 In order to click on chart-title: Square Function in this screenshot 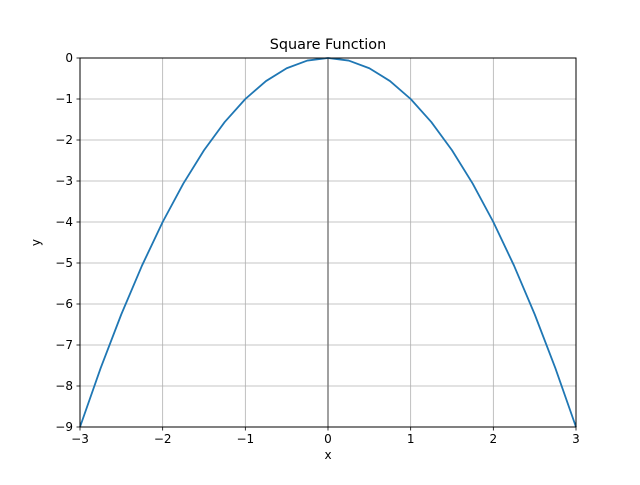, I will do `click(328, 45)`.